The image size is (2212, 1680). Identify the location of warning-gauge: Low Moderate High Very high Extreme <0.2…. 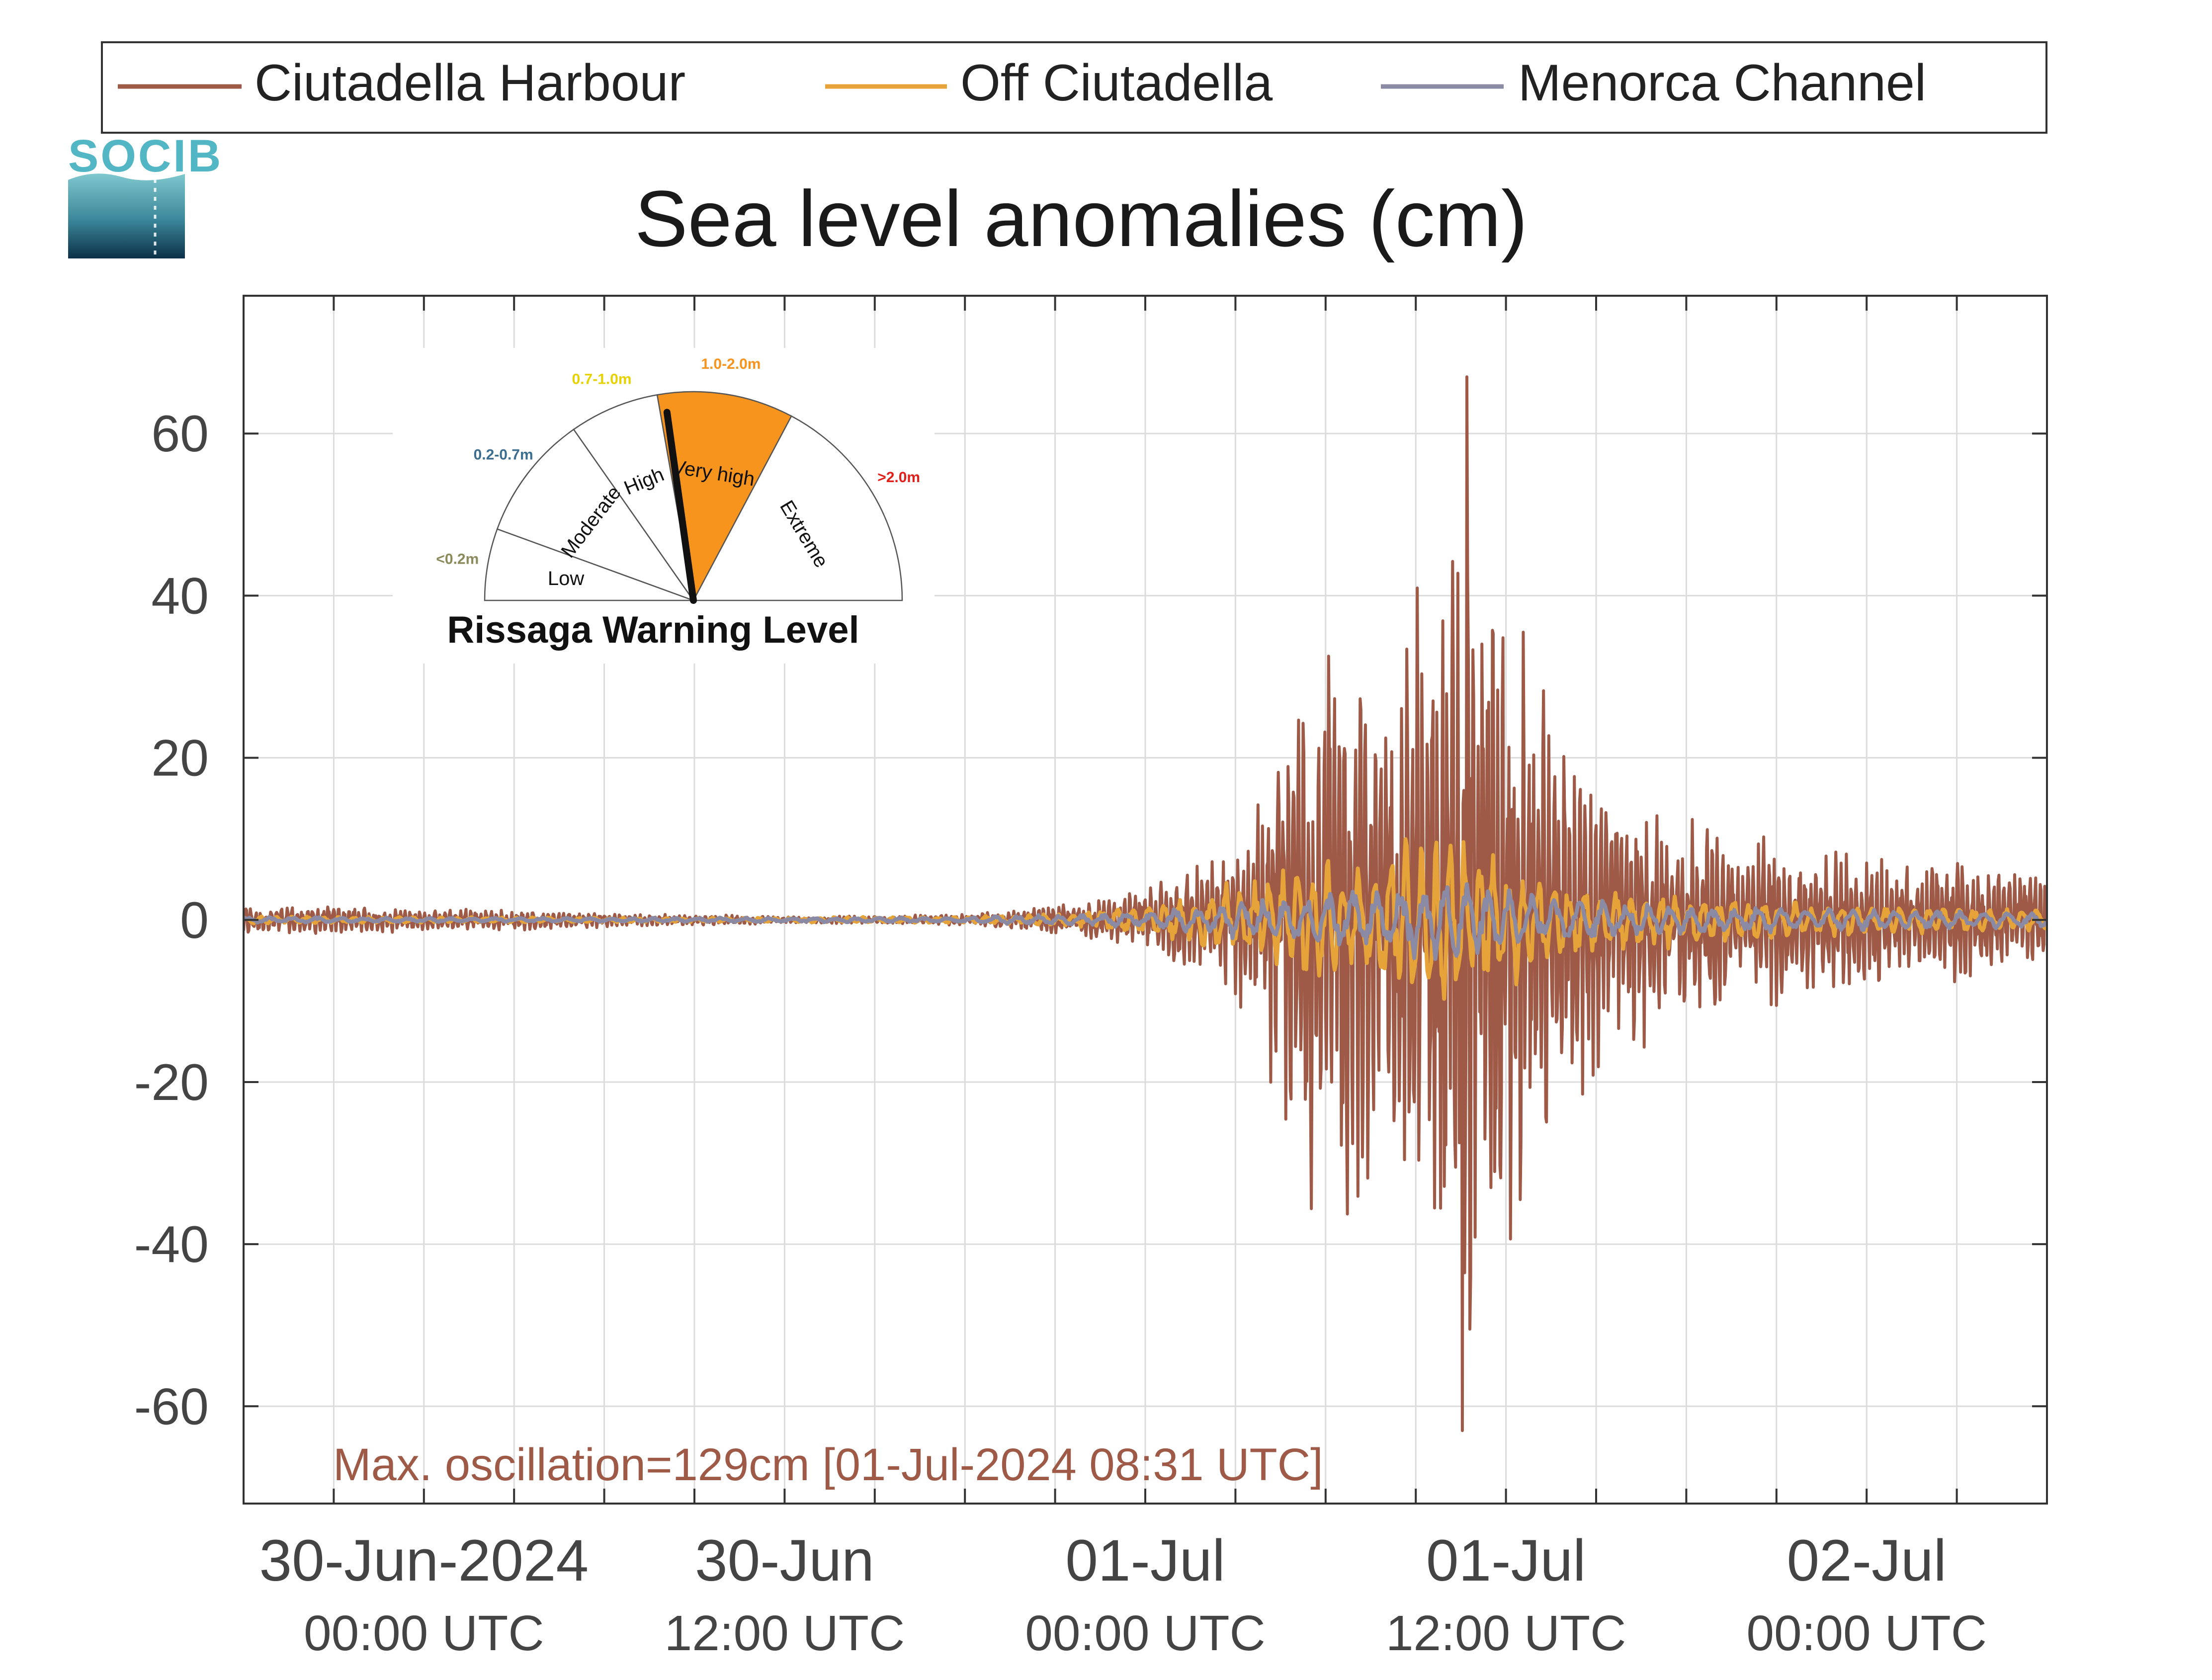
(664, 506).